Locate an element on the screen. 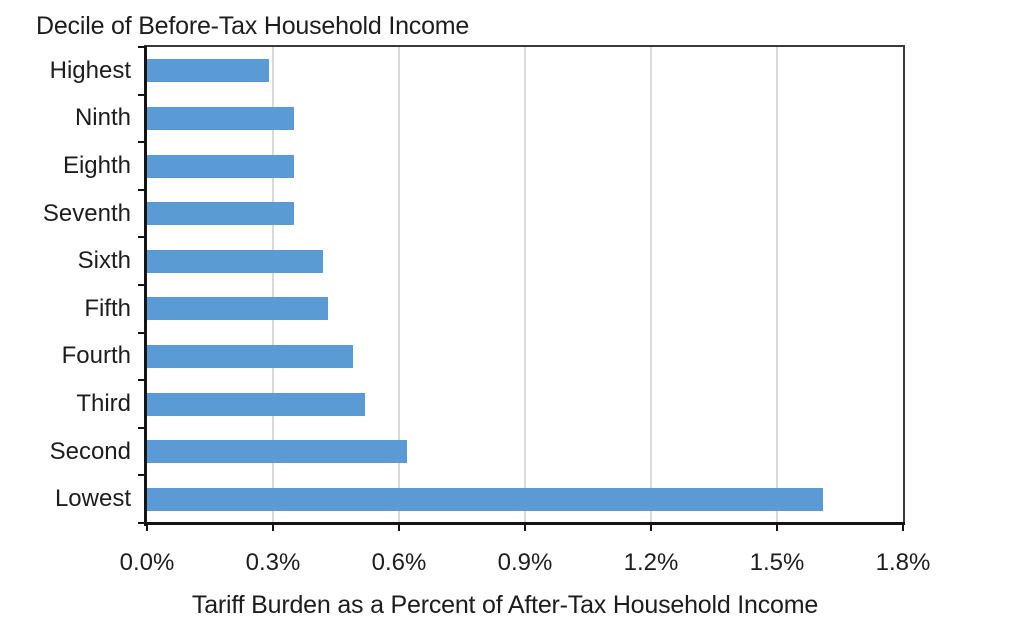 The width and height of the screenshot is (1024, 642). plot-border-top is located at coordinates (524, 46).